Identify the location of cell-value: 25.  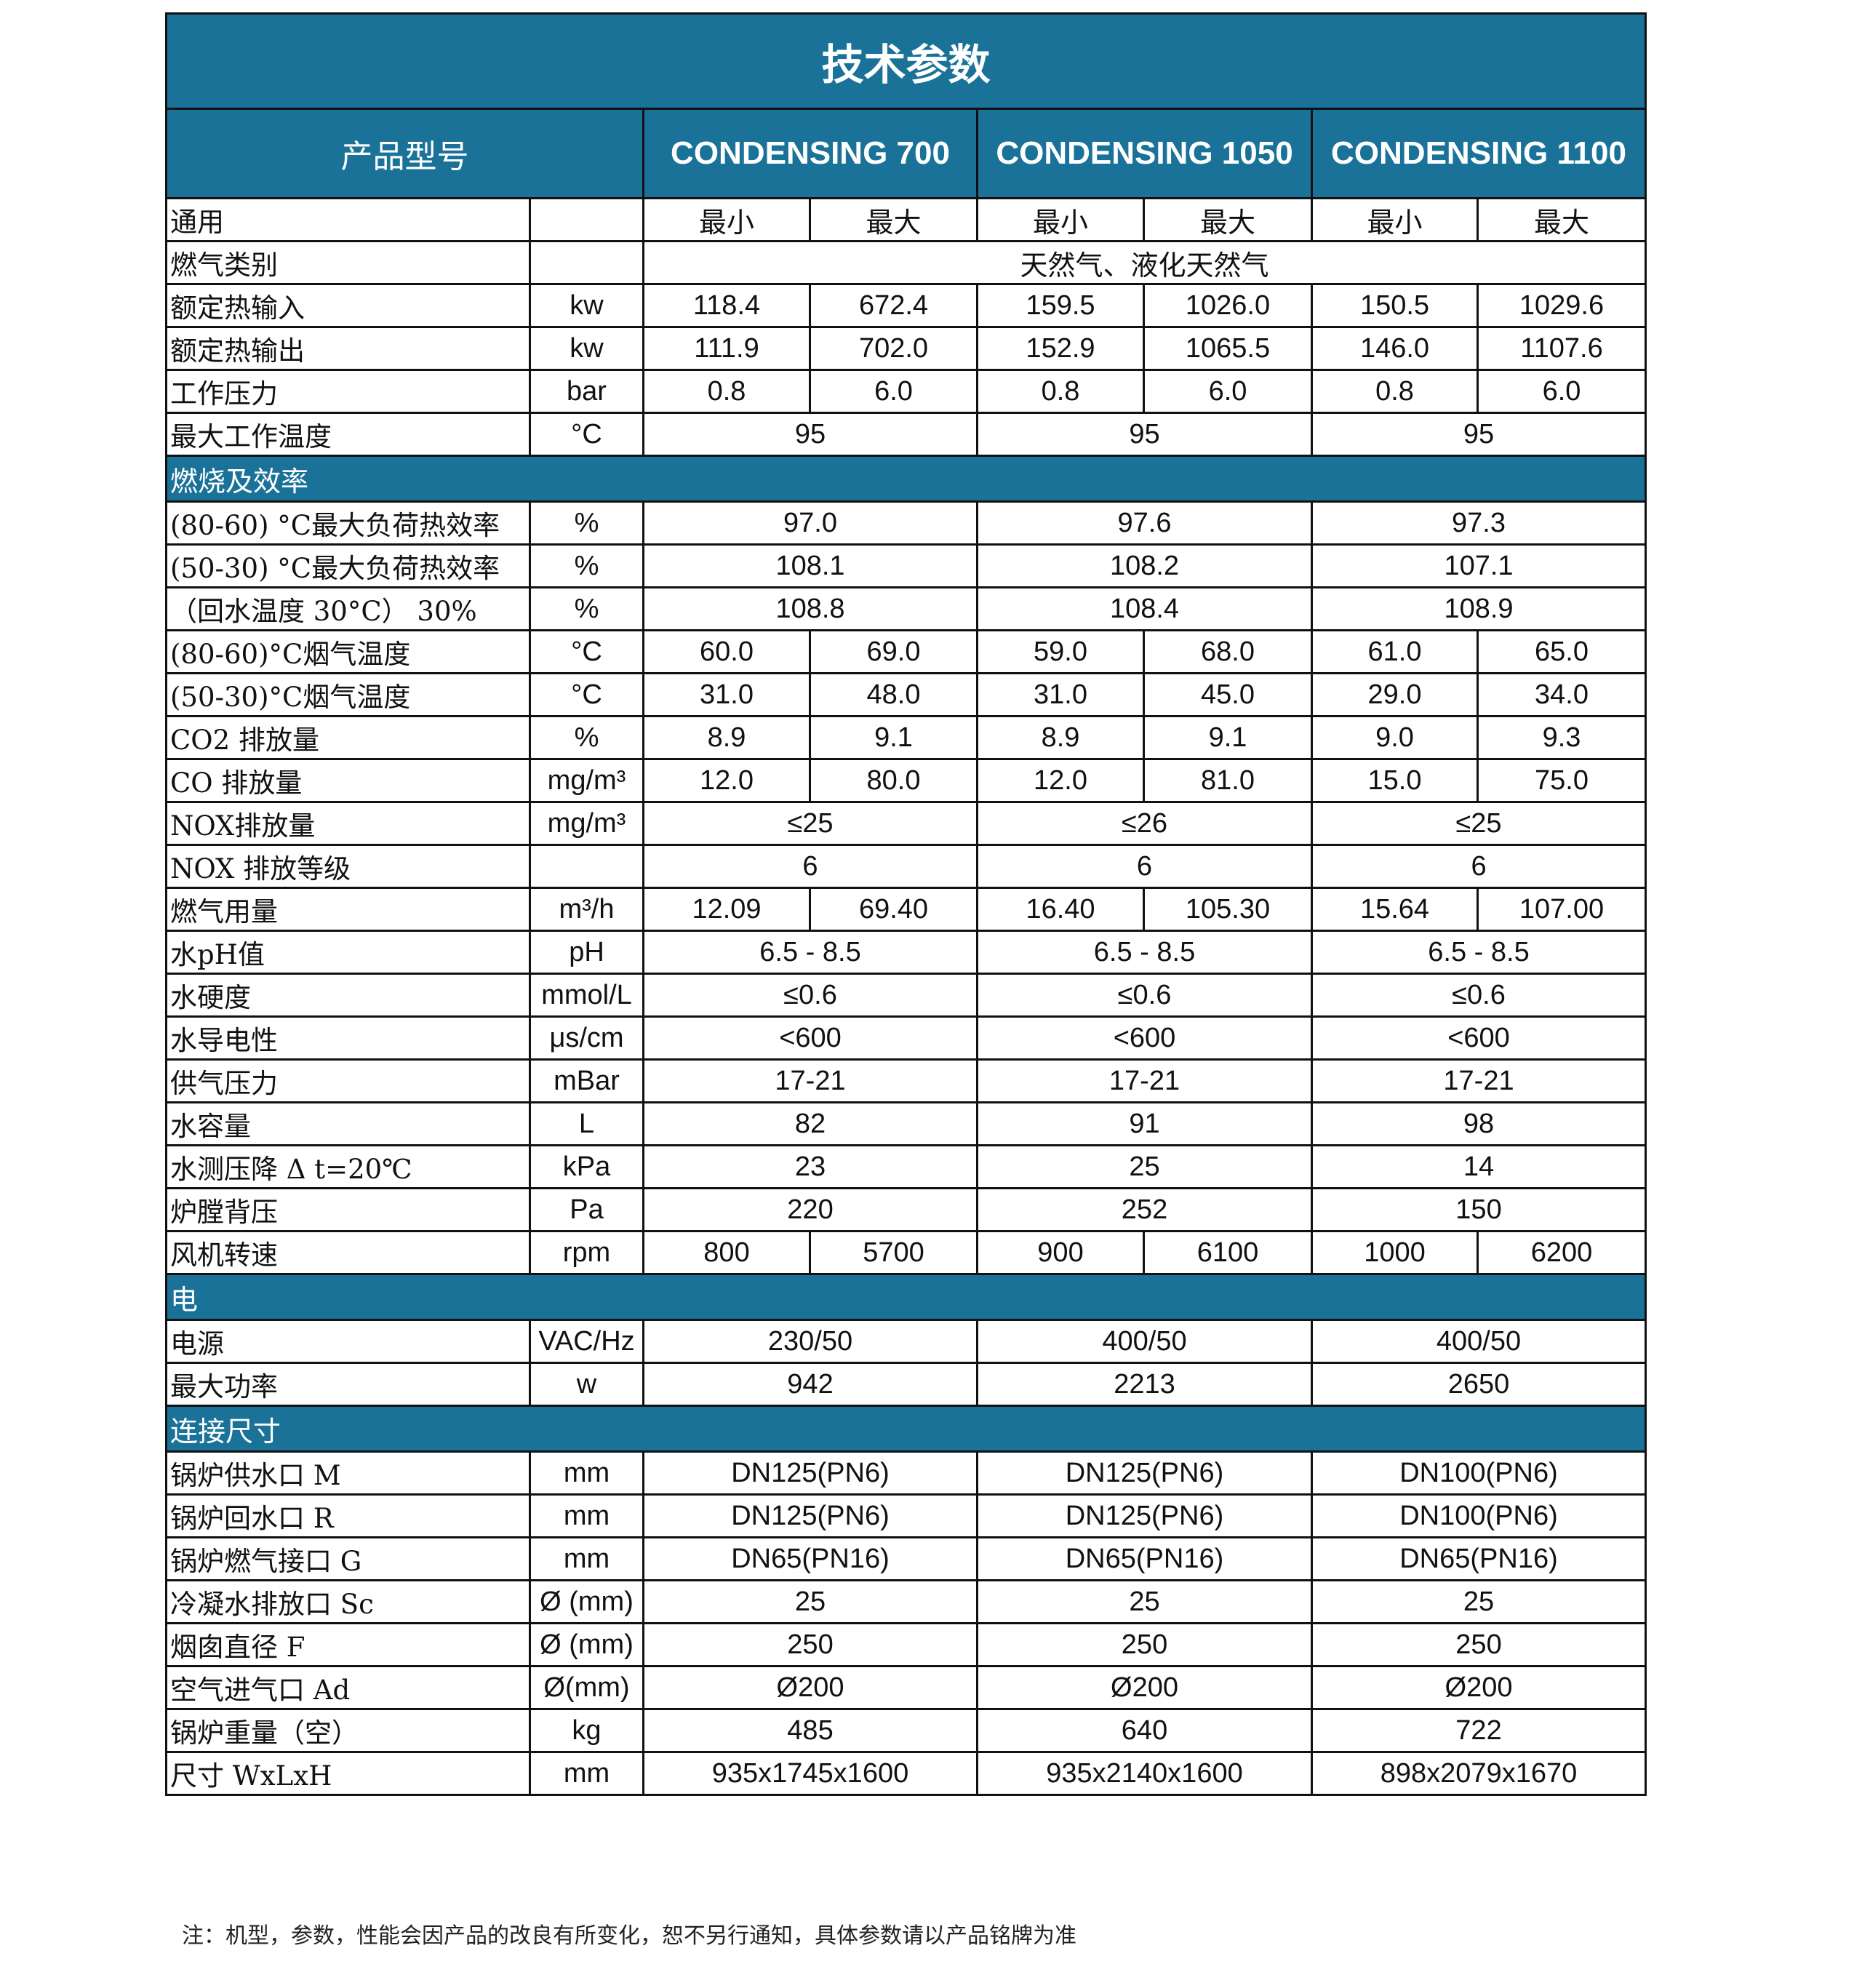
(1144, 1166).